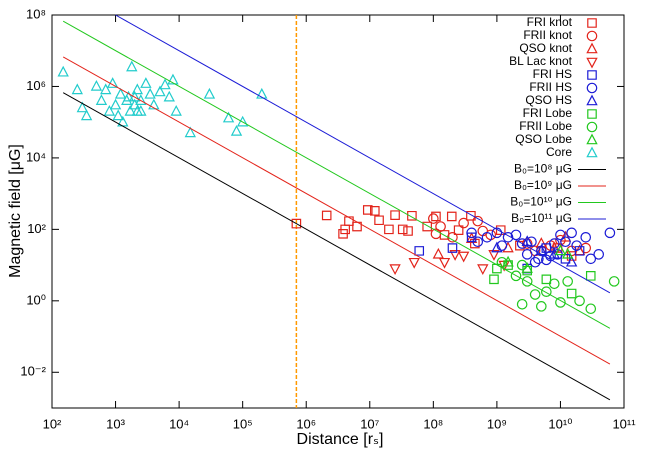 This screenshot has width=650, height=455. Describe the element at coordinates (559, 152) in the screenshot. I see `legend-label: Core` at that location.